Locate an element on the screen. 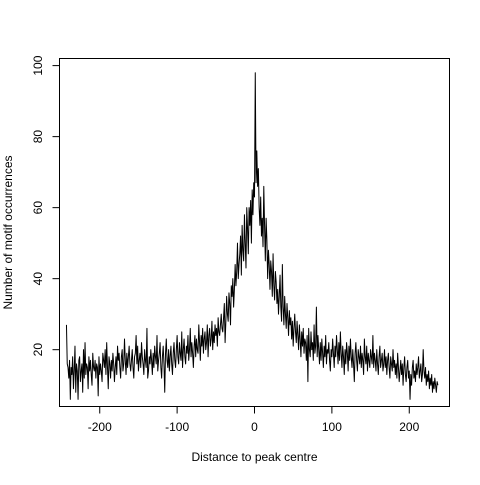 The width and height of the screenshot is (480, 485). y-tick-label: 60 is located at coordinates (38, 208).